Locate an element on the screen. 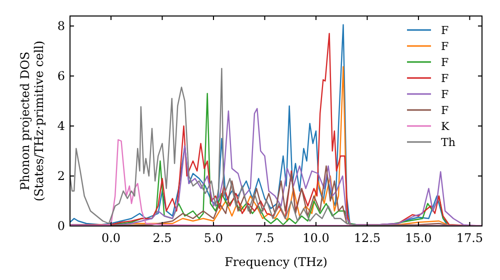  x-tick-label: 12.5 is located at coordinates (367, 238).